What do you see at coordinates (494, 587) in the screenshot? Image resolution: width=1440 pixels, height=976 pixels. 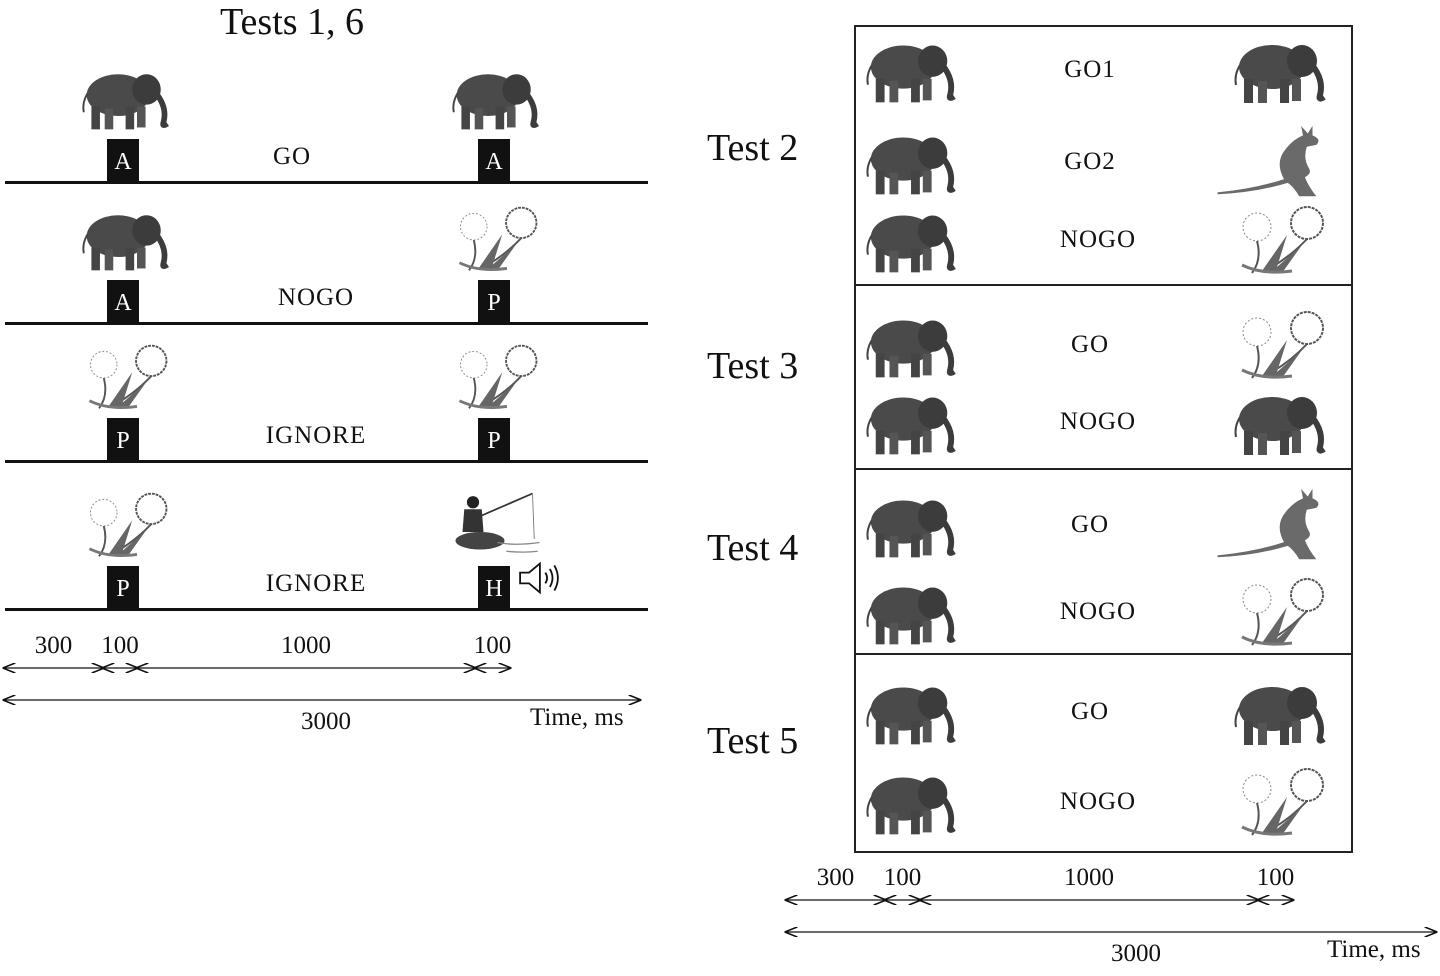 I see `stimulus-box-right: H` at bounding box center [494, 587].